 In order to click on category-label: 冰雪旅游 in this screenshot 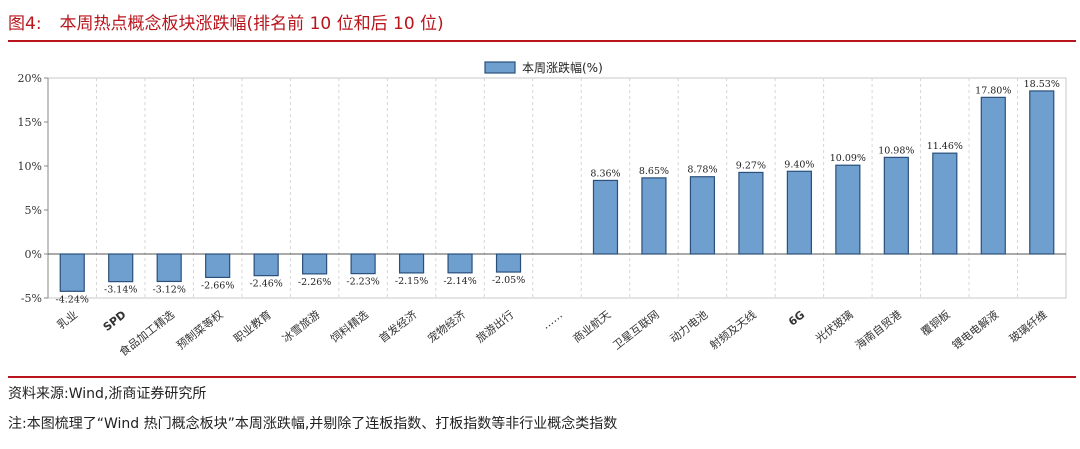, I will do `click(300, 326)`.